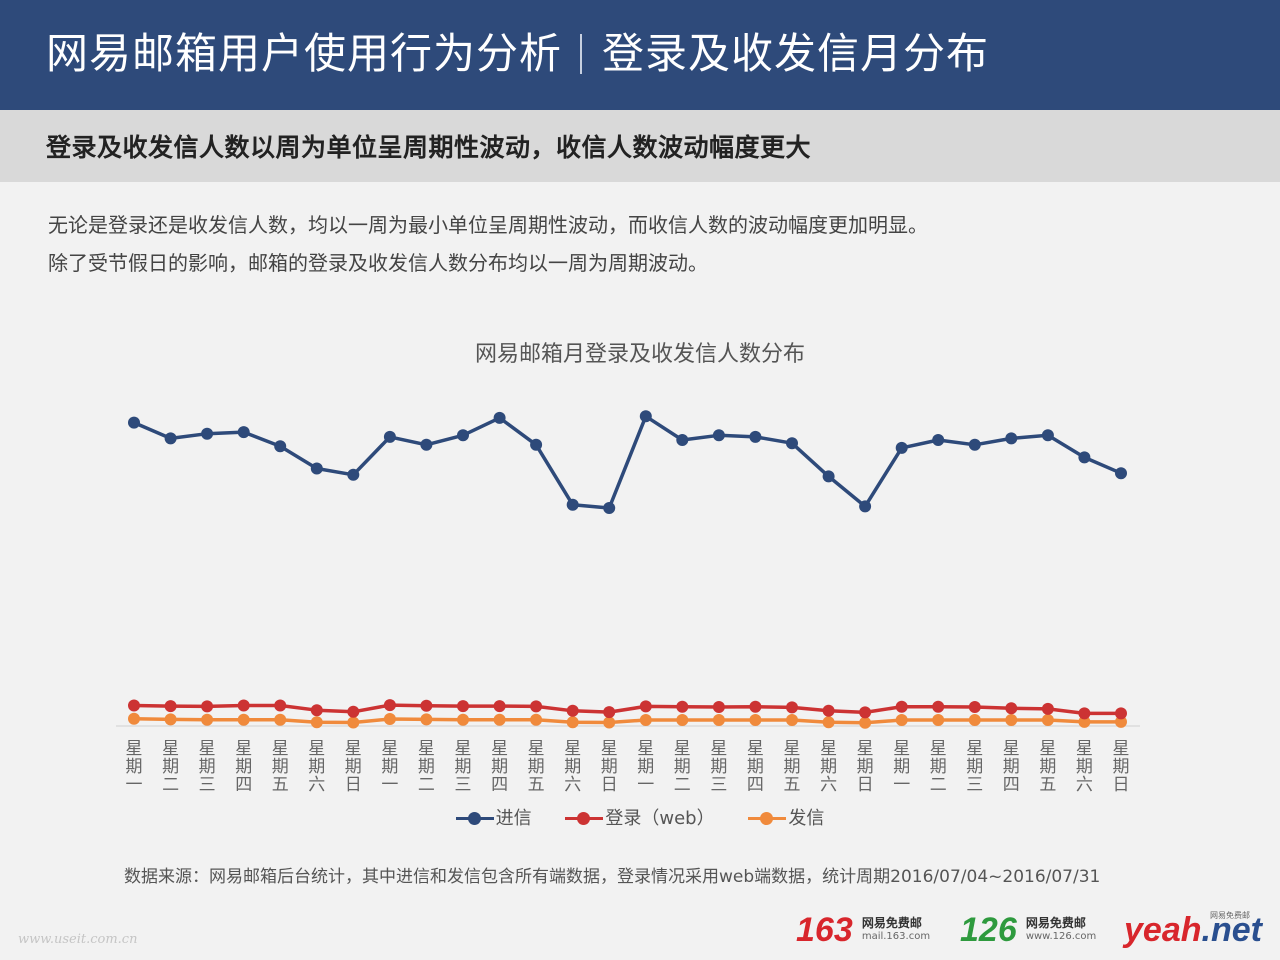 The image size is (1280, 960). What do you see at coordinates (896, 930) in the screenshot?
I see `logo-163-text: 网易免费邮 mail.163.com` at bounding box center [896, 930].